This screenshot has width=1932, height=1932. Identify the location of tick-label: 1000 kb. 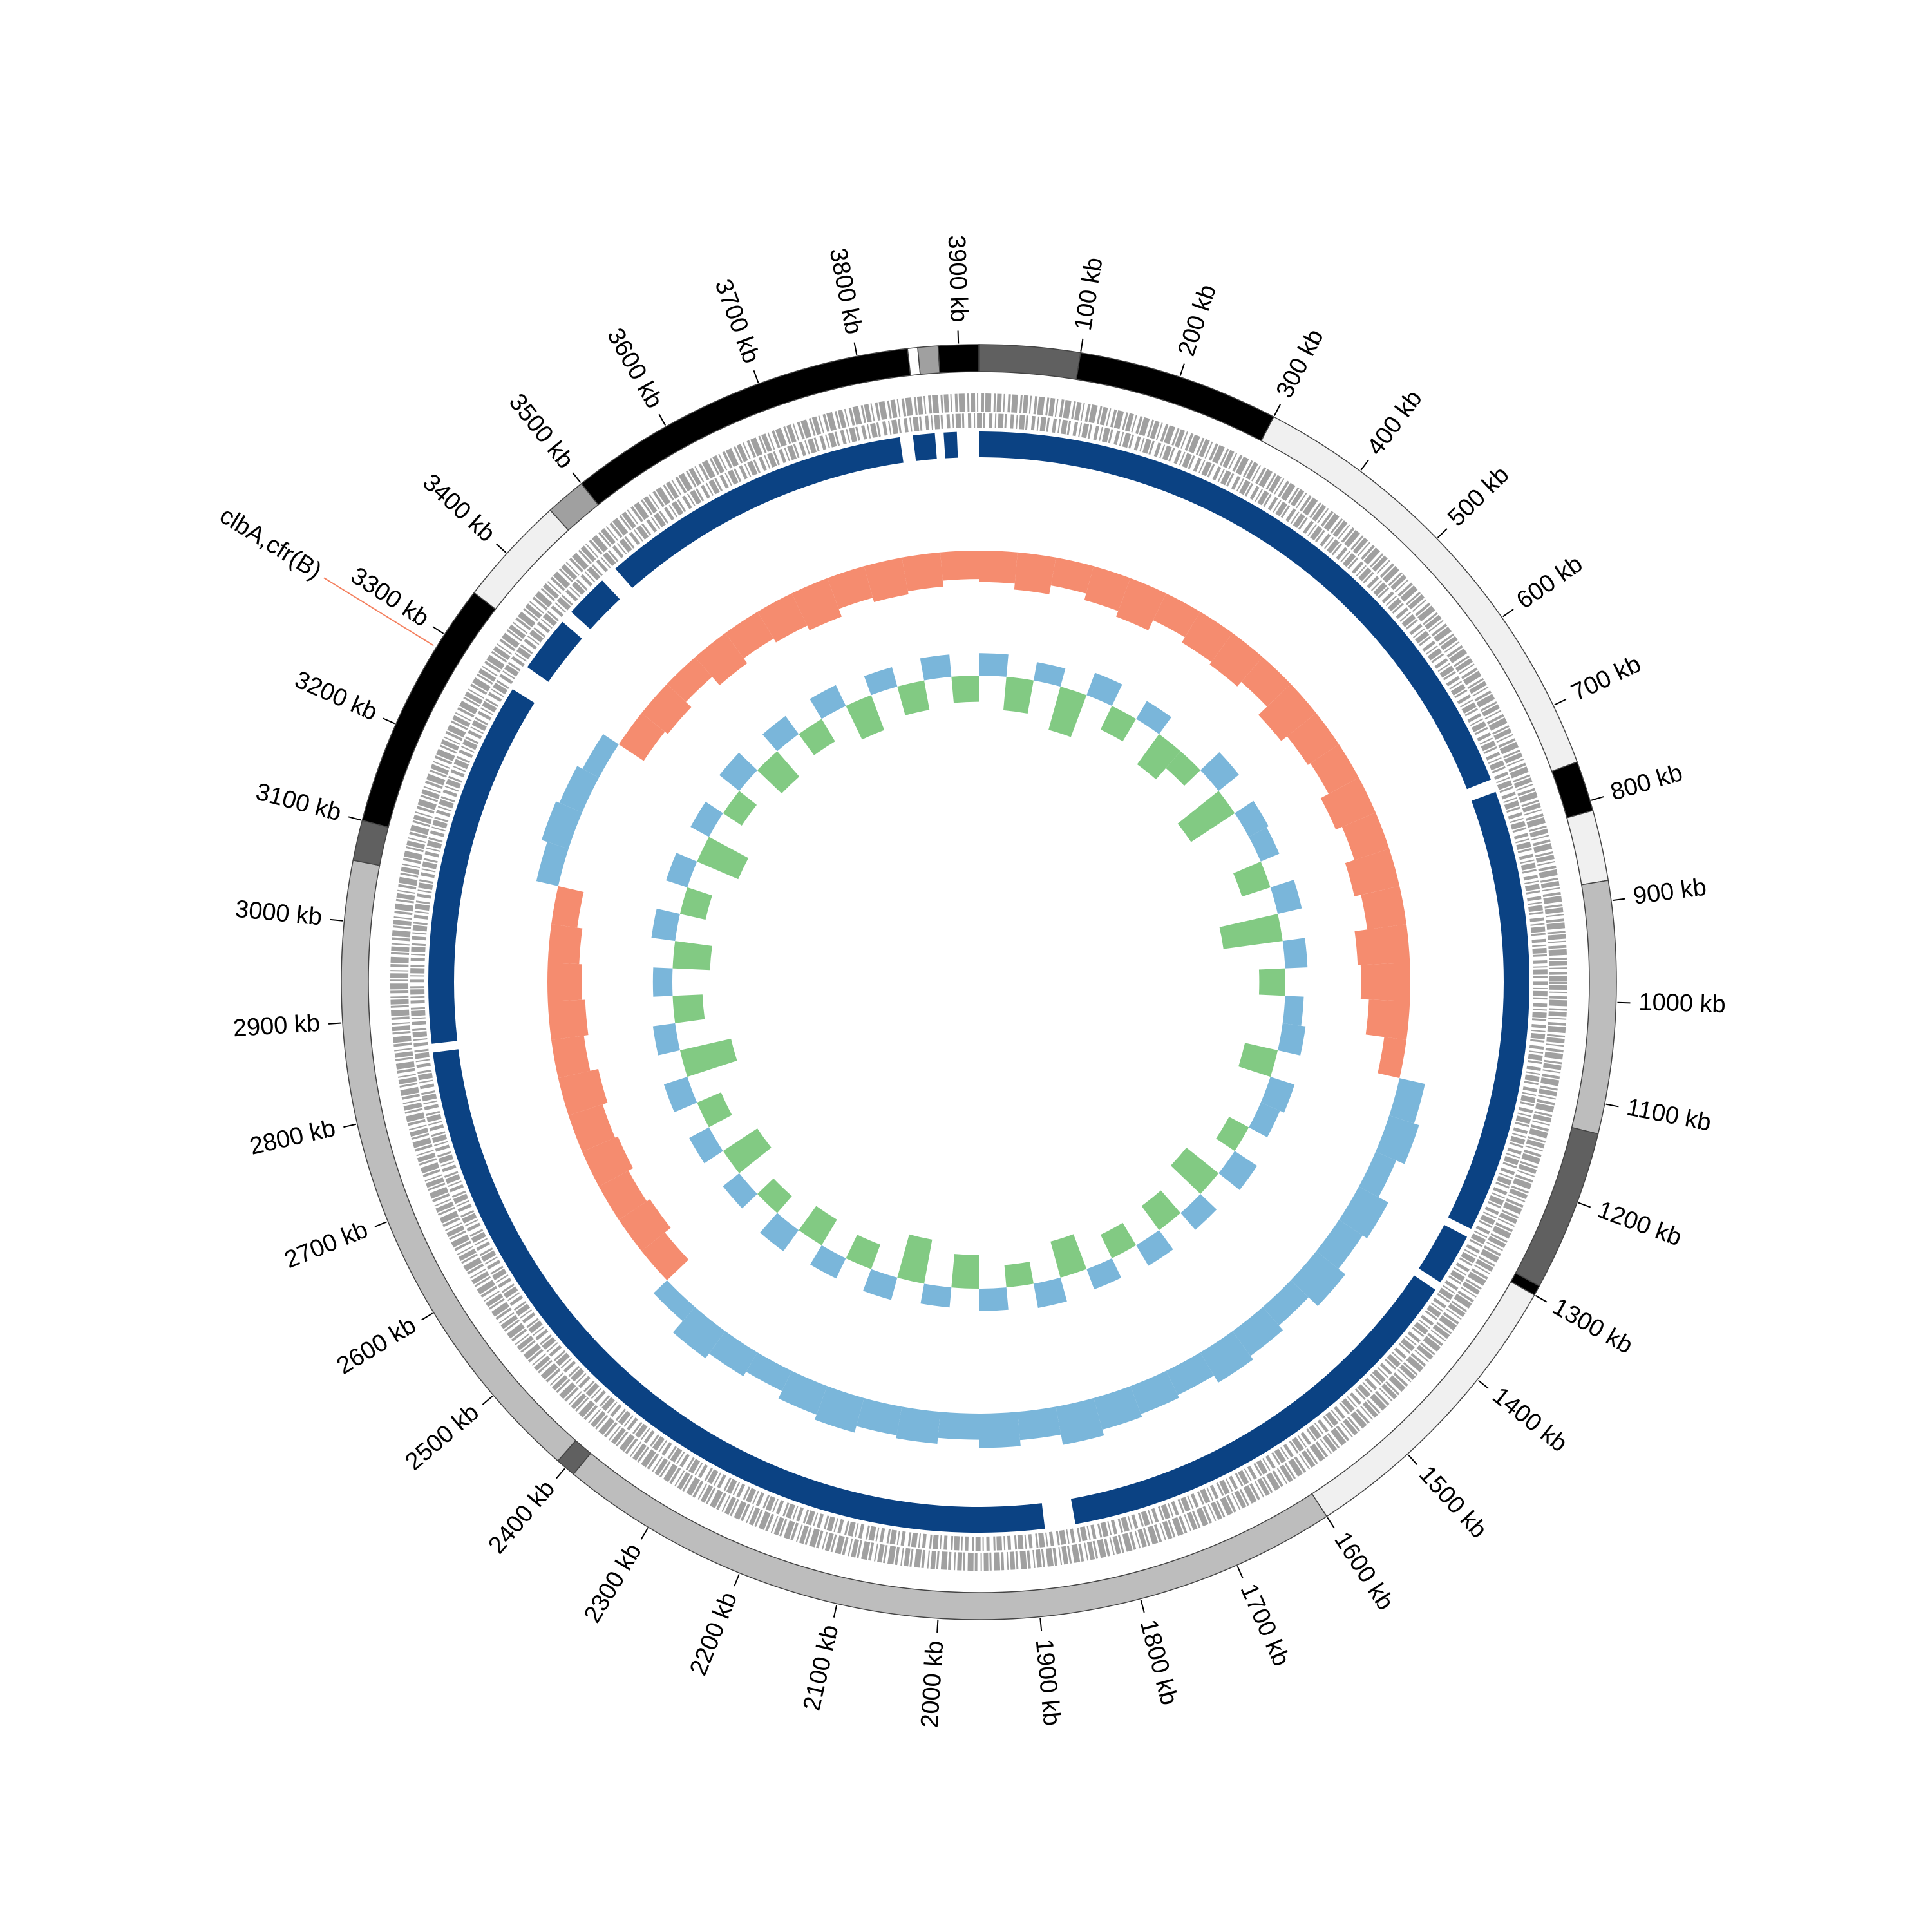
(1682, 1004).